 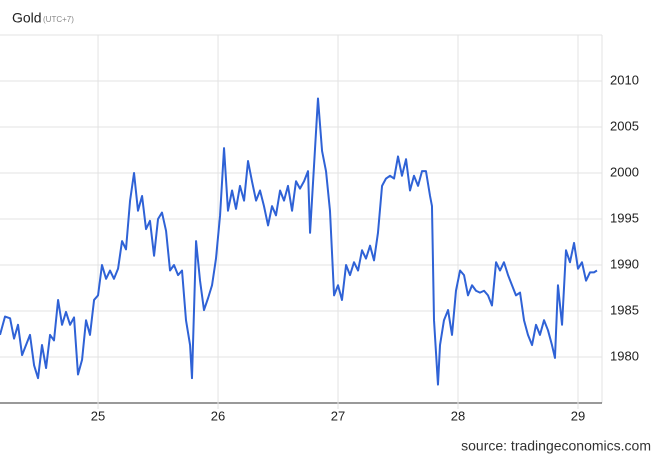 I want to click on y-tick-label: 1980, so click(x=624, y=355).